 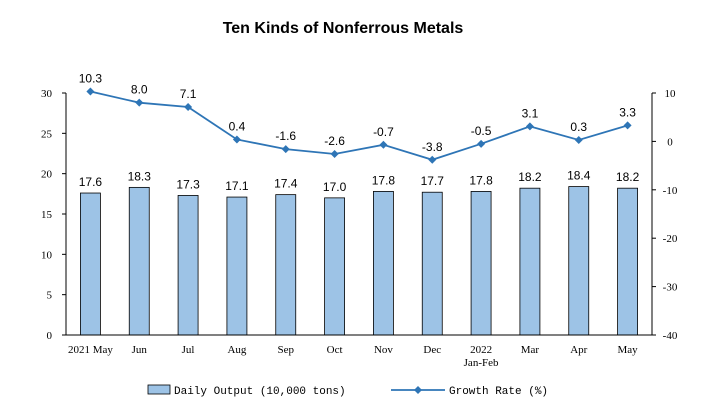 I want to click on line-value-label: 0.4, so click(x=237, y=126).